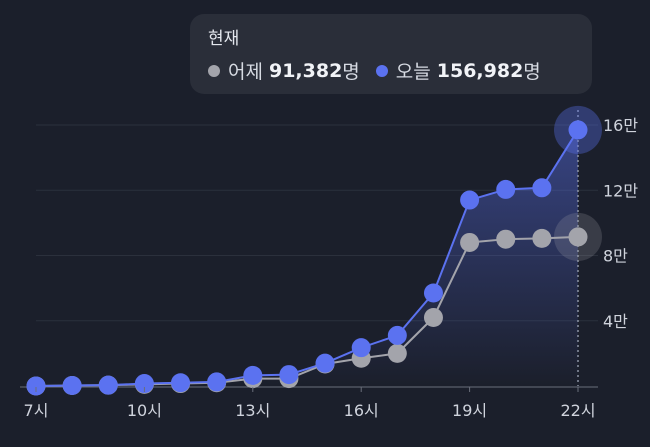  What do you see at coordinates (144, 410) in the screenshot?
I see `x-tick-label: 10시` at bounding box center [144, 410].